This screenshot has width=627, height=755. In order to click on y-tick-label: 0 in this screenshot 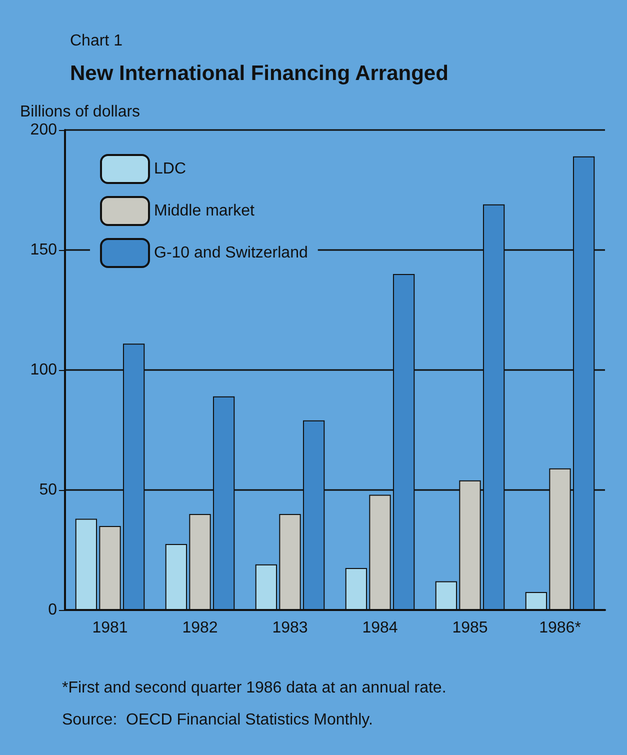, I will do `click(53, 610)`.